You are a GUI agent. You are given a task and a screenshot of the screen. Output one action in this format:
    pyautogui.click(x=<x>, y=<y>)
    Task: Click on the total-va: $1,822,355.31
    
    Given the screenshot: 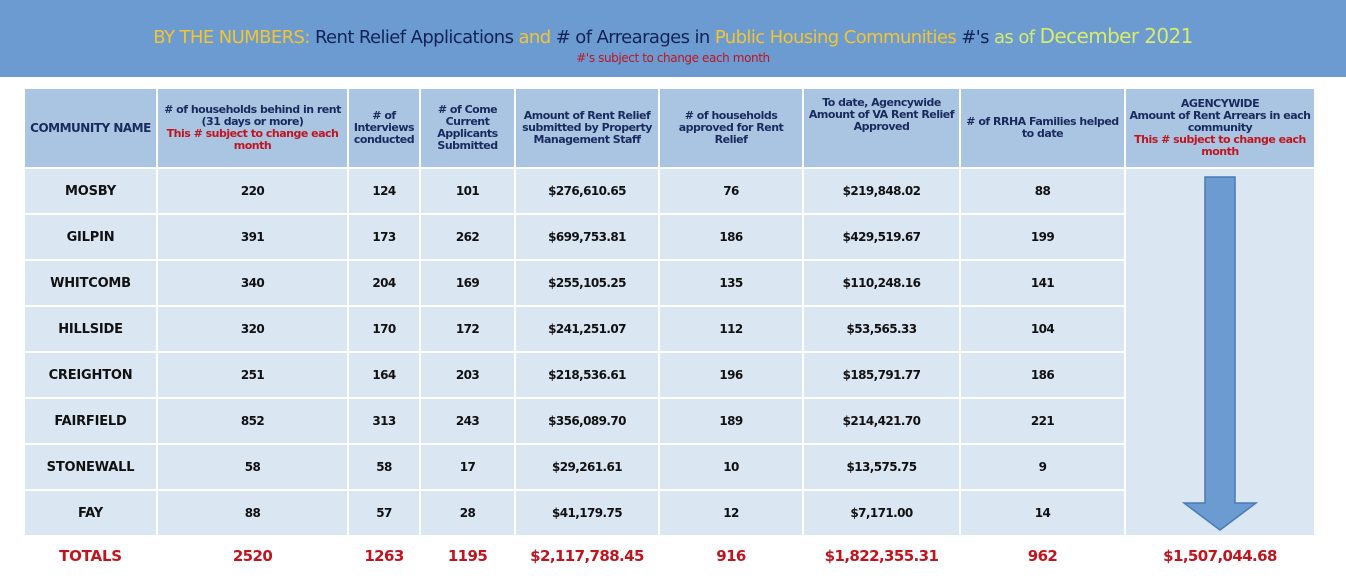 What is the action you would take?
    pyautogui.click(x=881, y=556)
    